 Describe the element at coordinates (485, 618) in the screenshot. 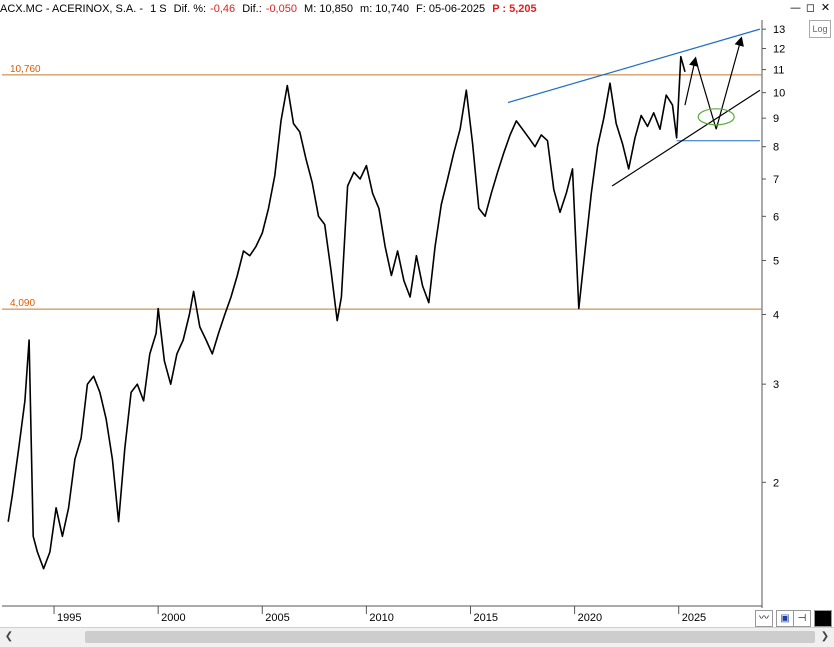

I see `x-tick-label: 2015` at that location.